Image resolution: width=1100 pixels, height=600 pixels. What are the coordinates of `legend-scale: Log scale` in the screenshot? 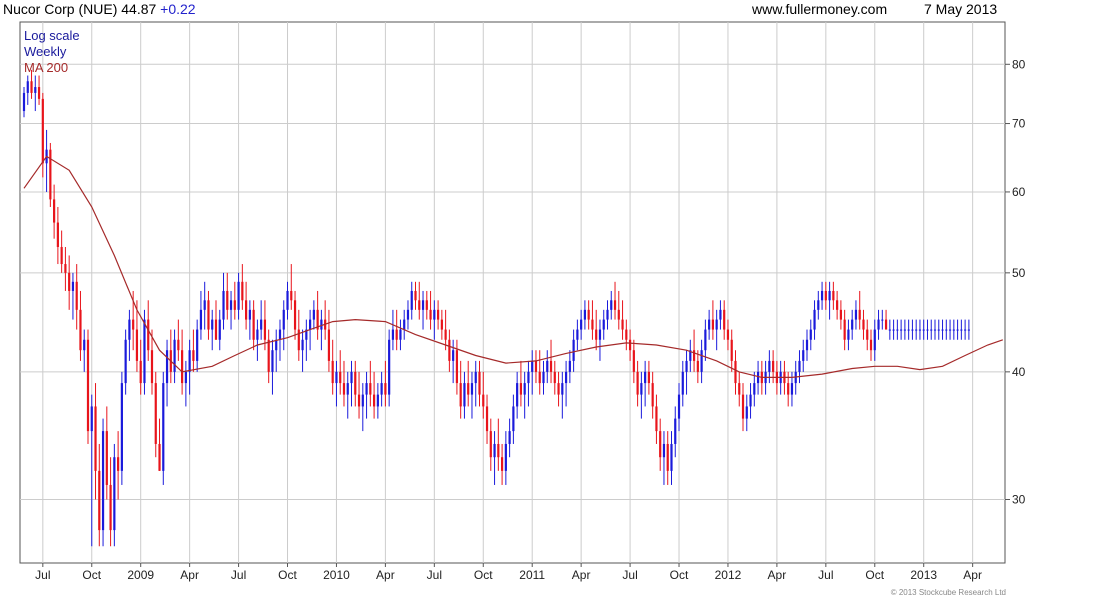 It's located at (52, 35).